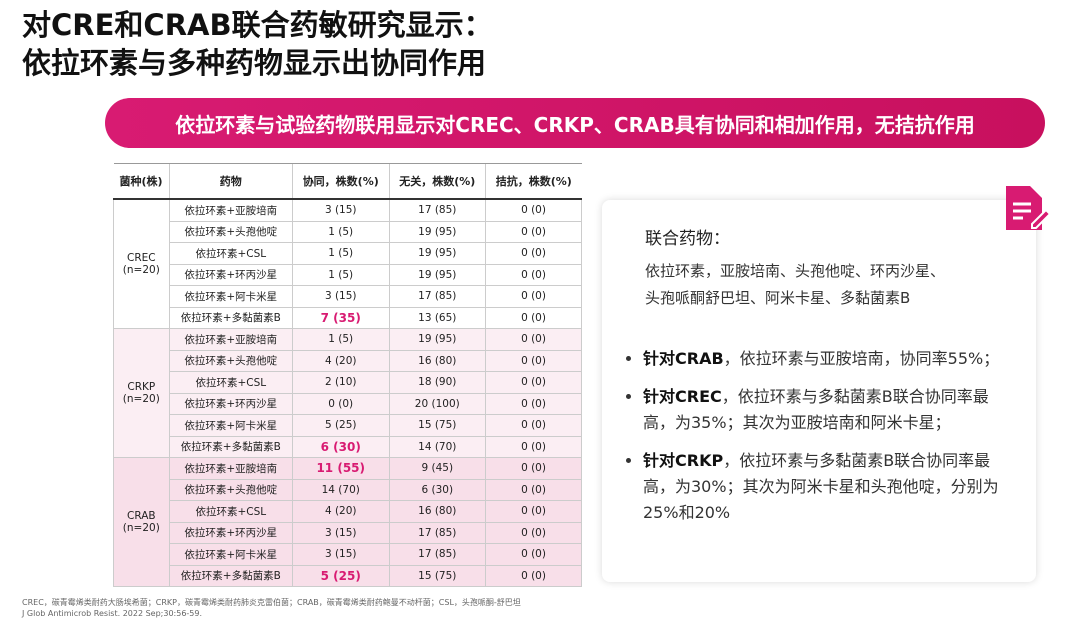  Describe the element at coordinates (347, 554) in the screenshot. I see `table-row: 依拉环素+阿卡米星 3 (15) 17 (85) 0 (0)` at that location.